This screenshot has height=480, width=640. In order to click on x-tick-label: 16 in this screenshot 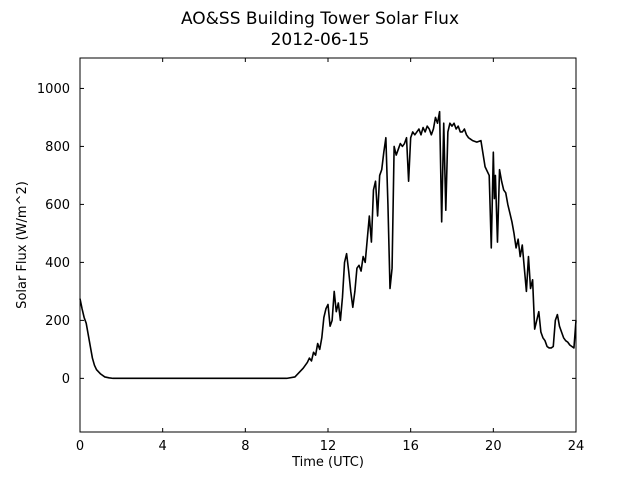, I will do `click(410, 446)`.